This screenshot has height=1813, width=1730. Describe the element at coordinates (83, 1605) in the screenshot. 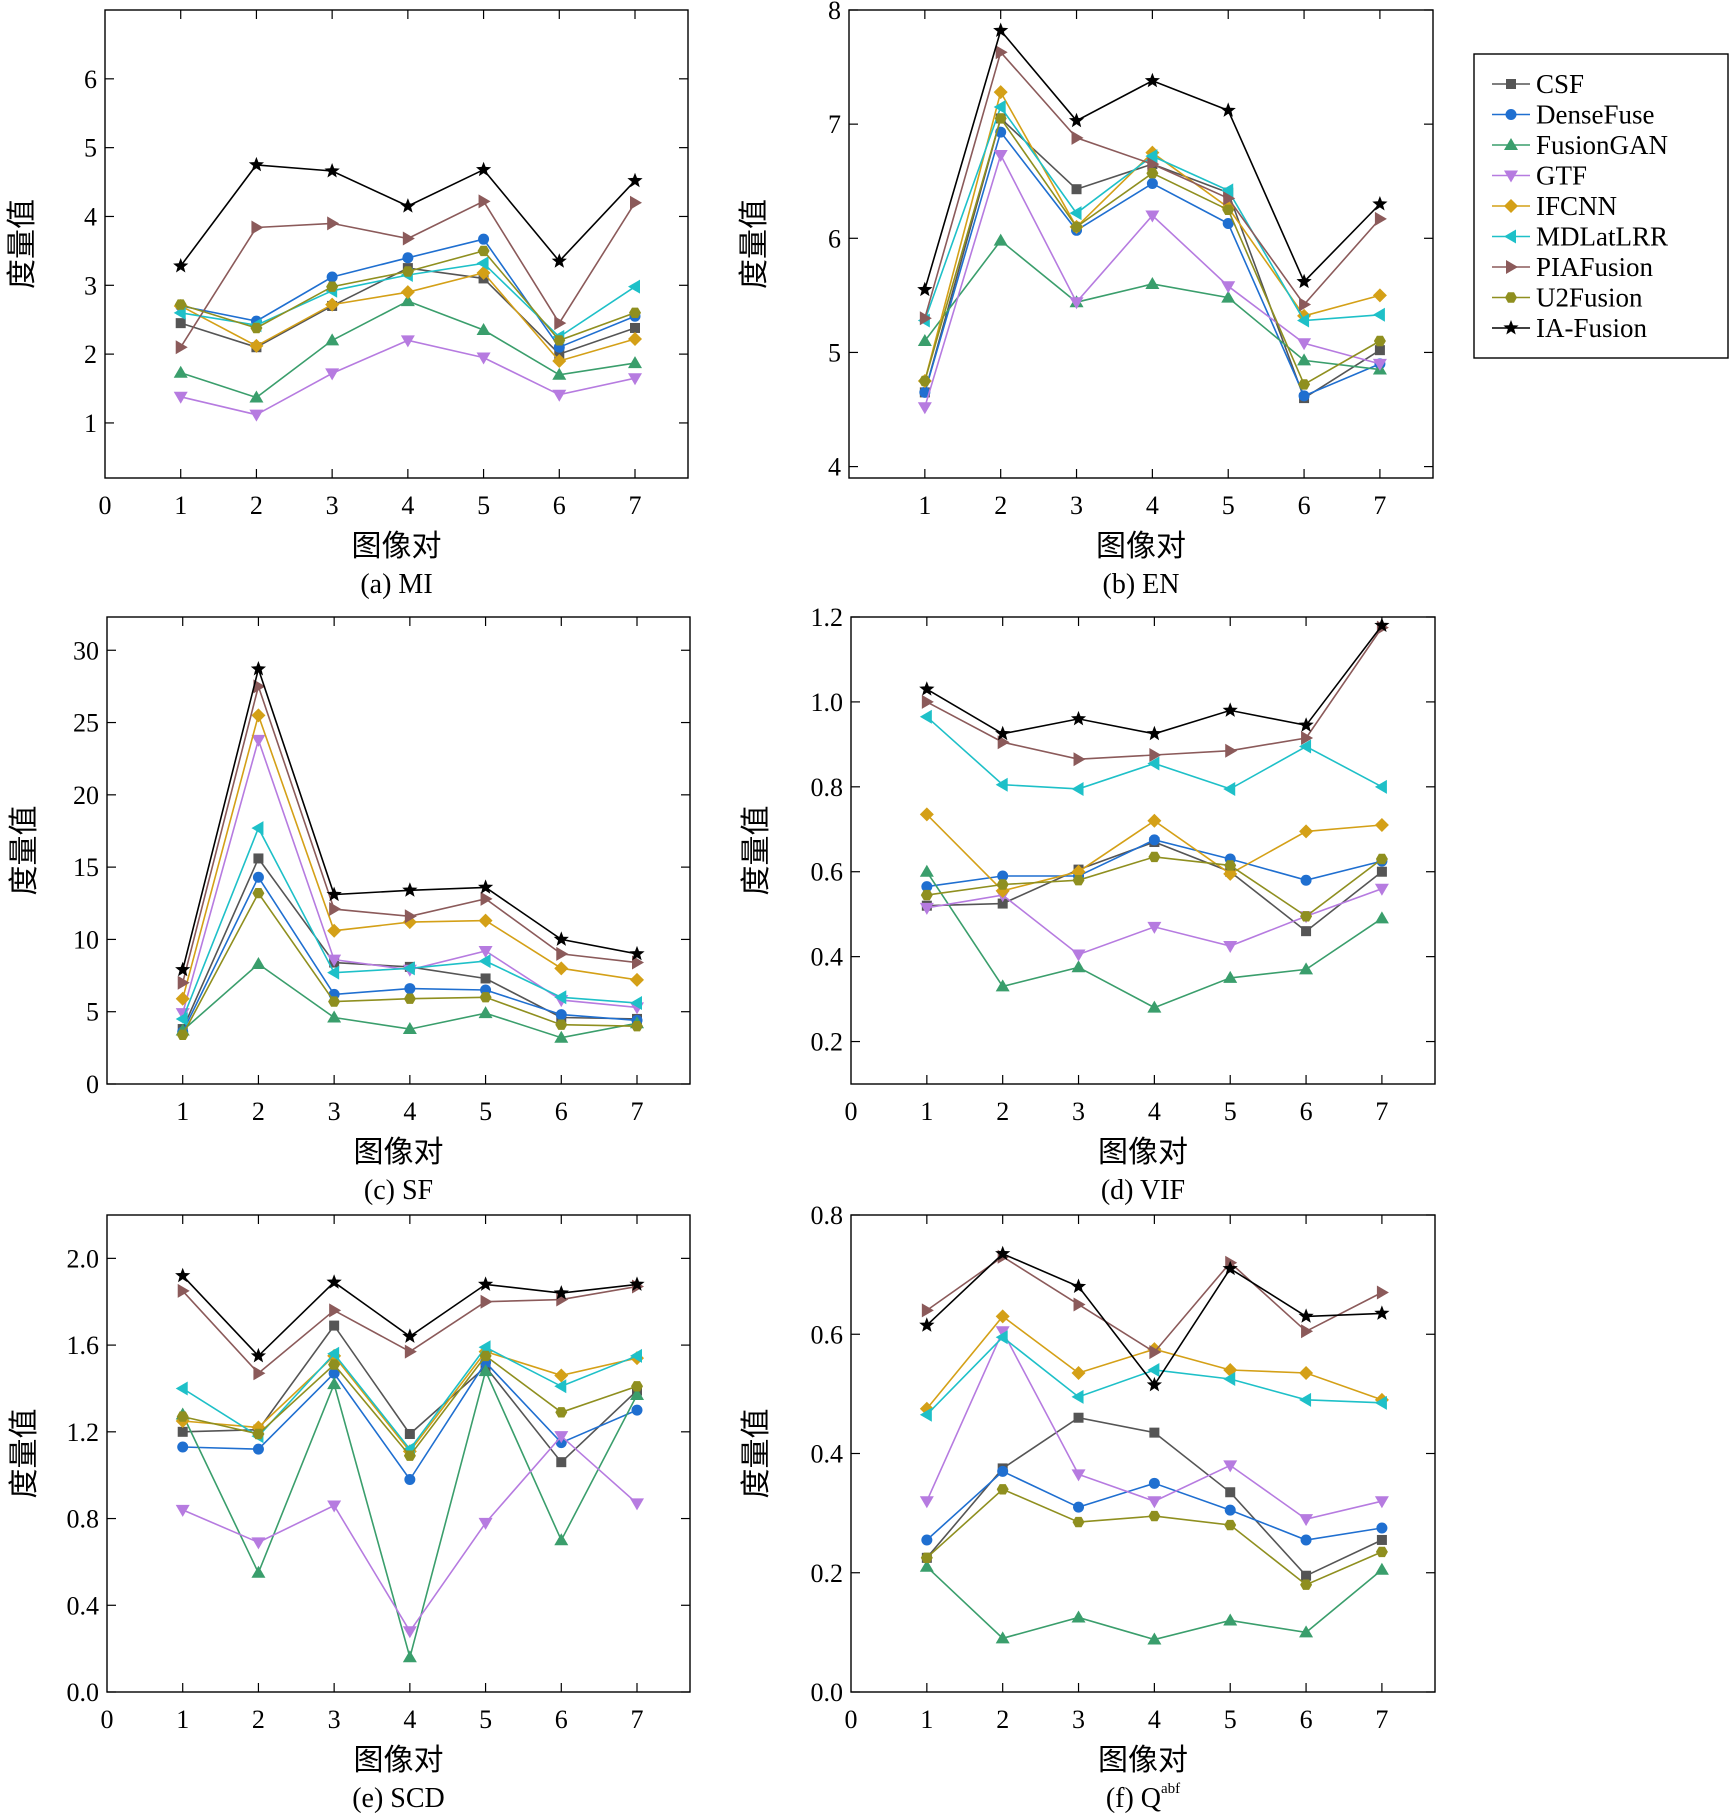

I see `y-tick-label: 0.4` at that location.